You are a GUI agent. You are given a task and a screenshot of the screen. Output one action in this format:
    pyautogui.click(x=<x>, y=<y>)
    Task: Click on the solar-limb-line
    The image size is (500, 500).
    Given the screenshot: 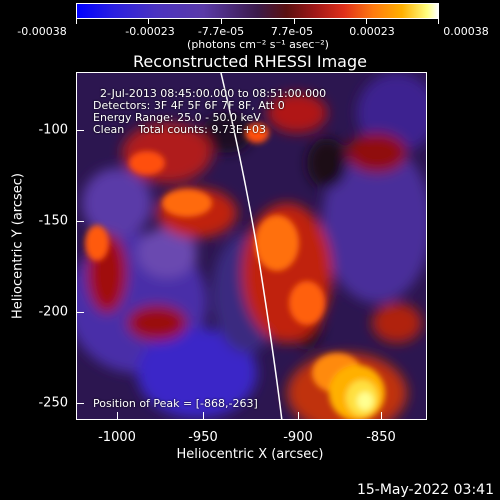 What is the action you would take?
    pyautogui.click(x=251, y=246)
    